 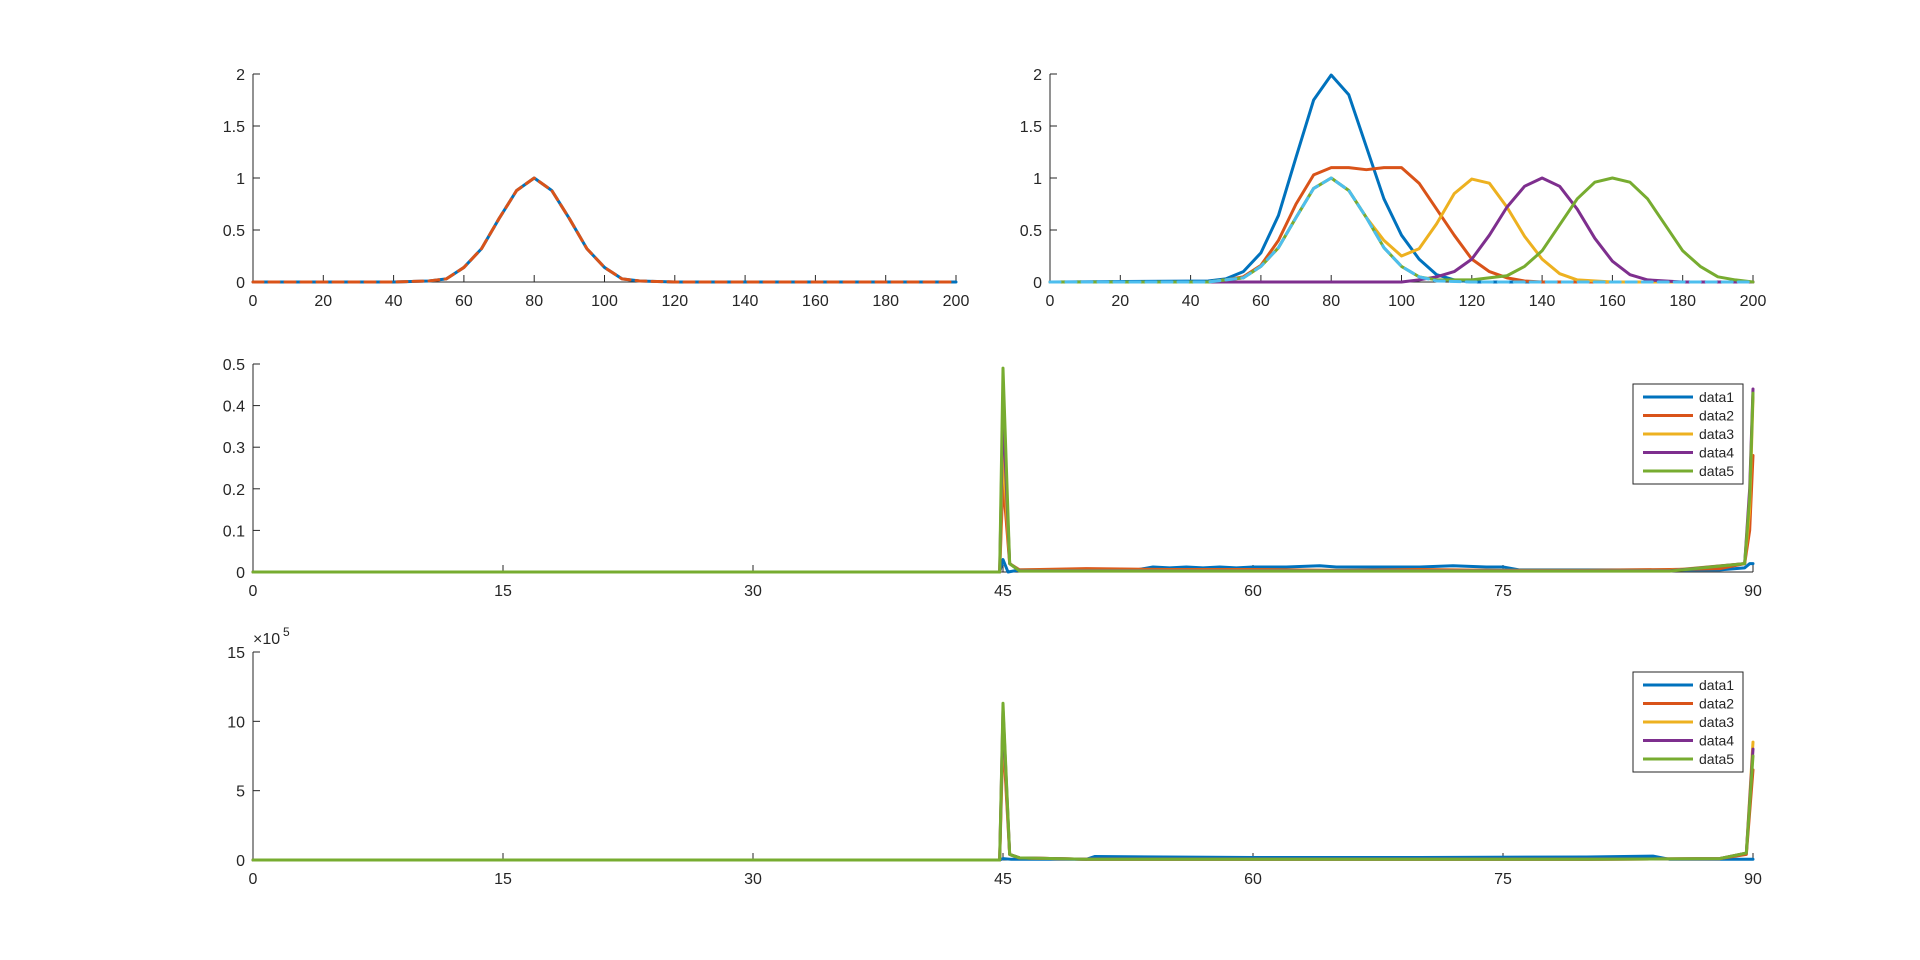 I want to click on y-tick-label: 10, so click(x=236, y=722).